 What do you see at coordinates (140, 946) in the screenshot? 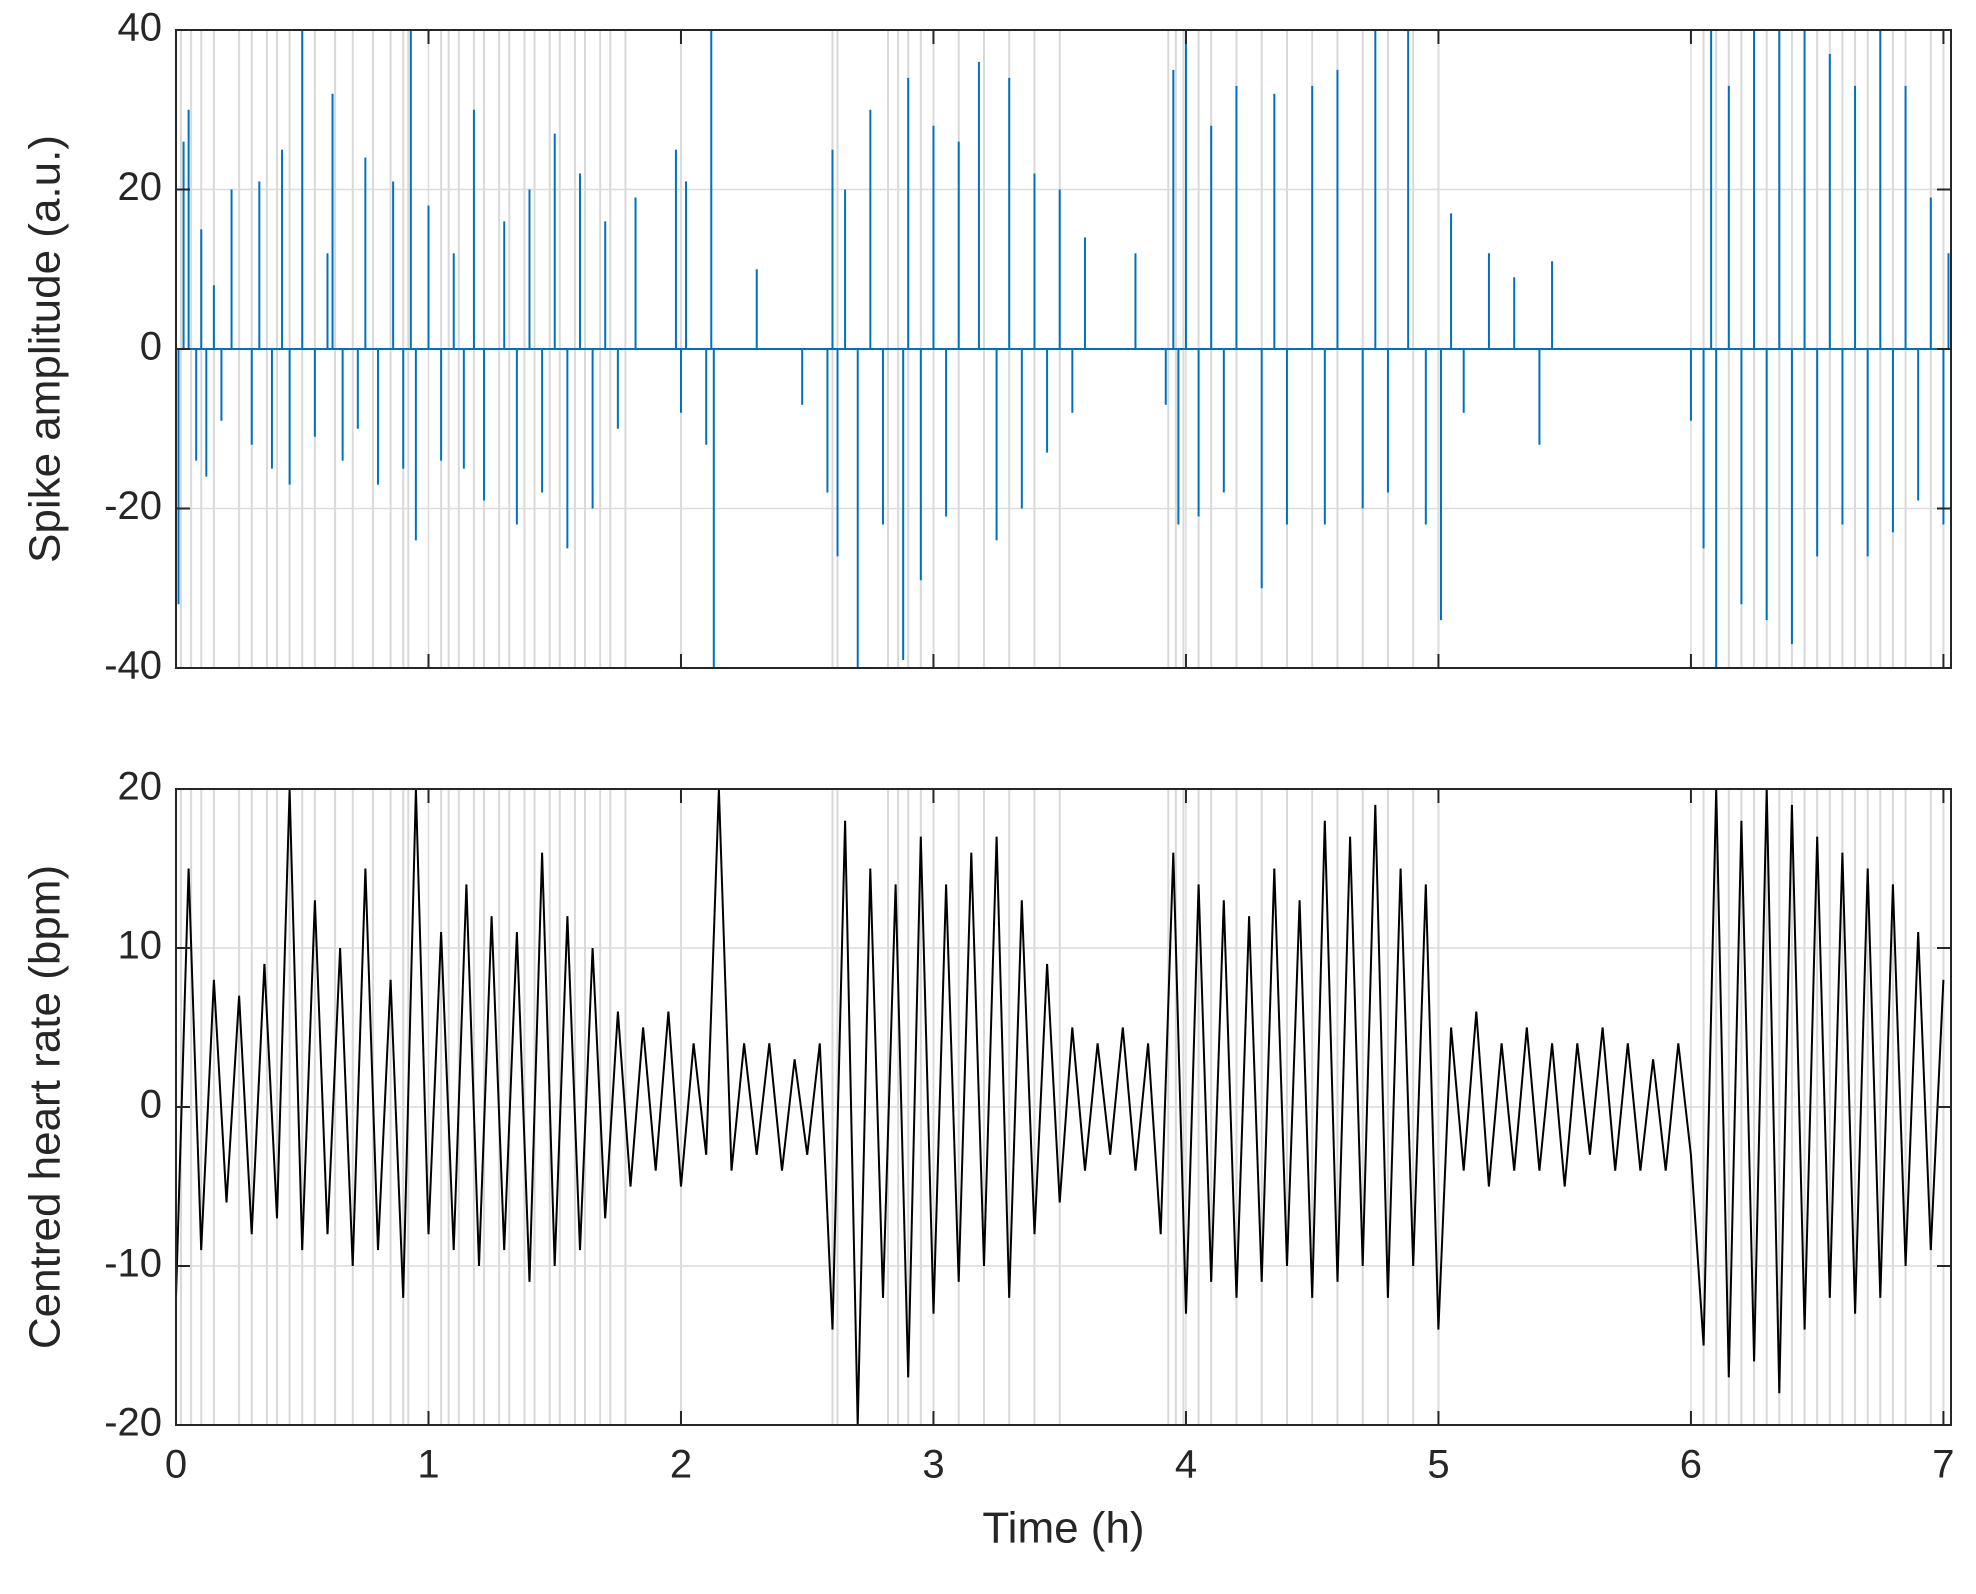
I see `y-tick-label: 10` at bounding box center [140, 946].